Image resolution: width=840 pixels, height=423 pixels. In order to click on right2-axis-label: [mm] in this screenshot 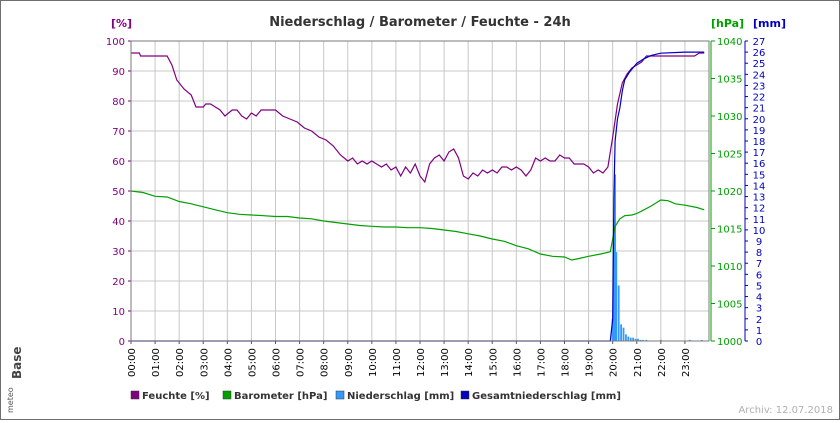, I will do `click(769, 23)`.